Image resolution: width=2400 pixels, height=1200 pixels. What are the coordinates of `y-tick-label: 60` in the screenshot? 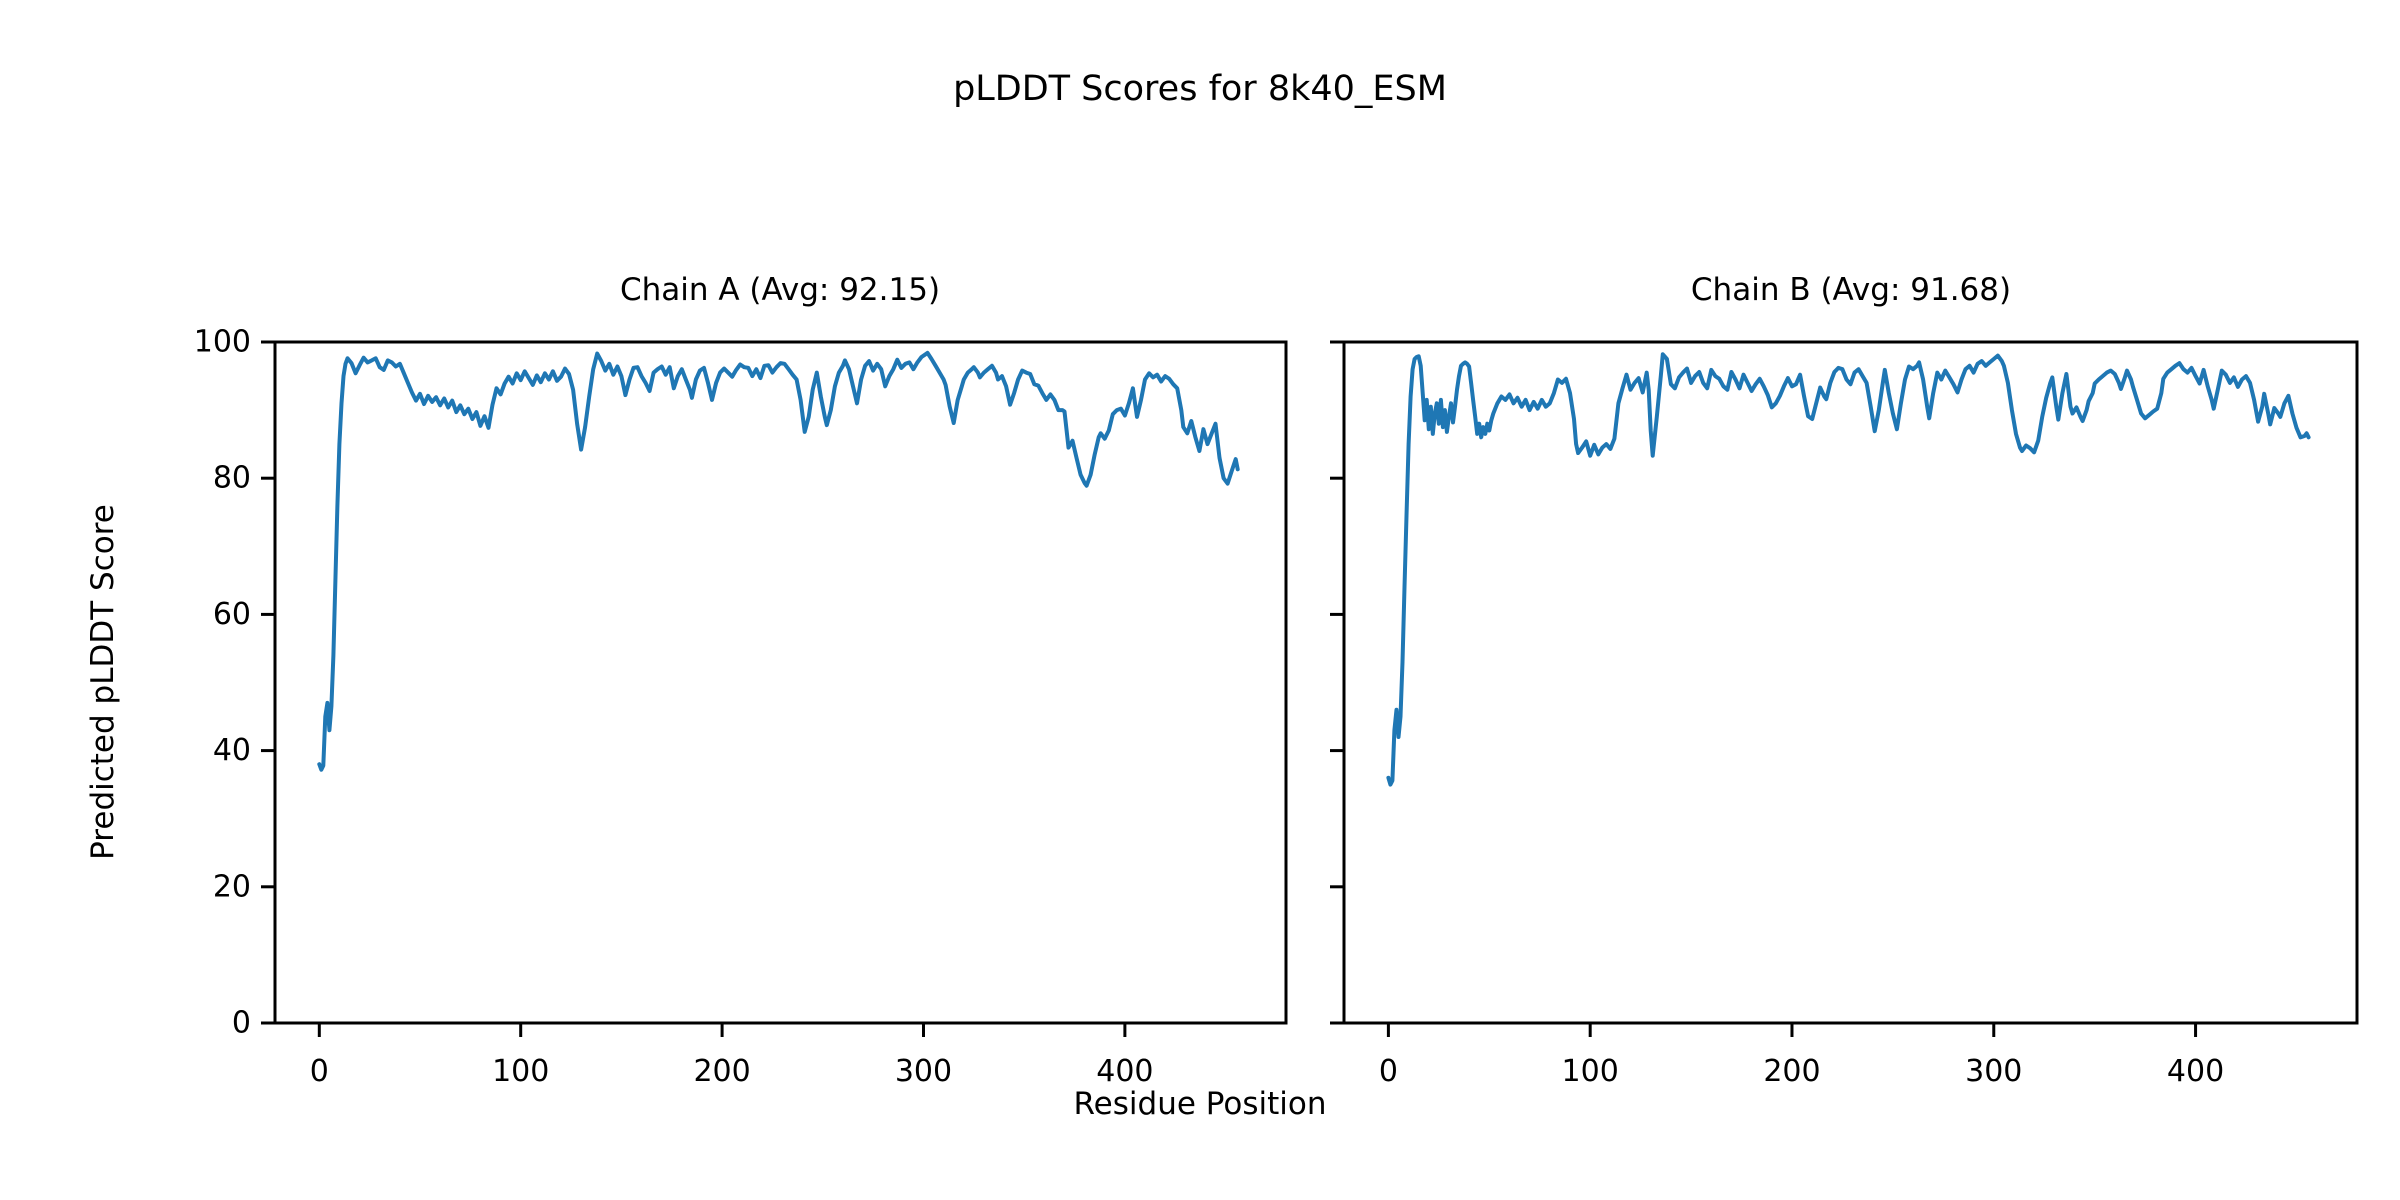 It's located at (232, 614).